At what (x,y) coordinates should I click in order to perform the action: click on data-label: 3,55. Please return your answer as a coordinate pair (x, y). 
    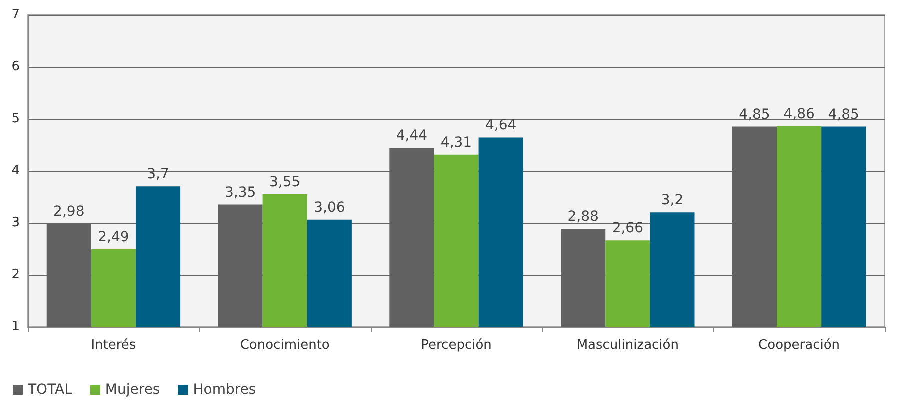
    Looking at the image, I should click on (285, 182).